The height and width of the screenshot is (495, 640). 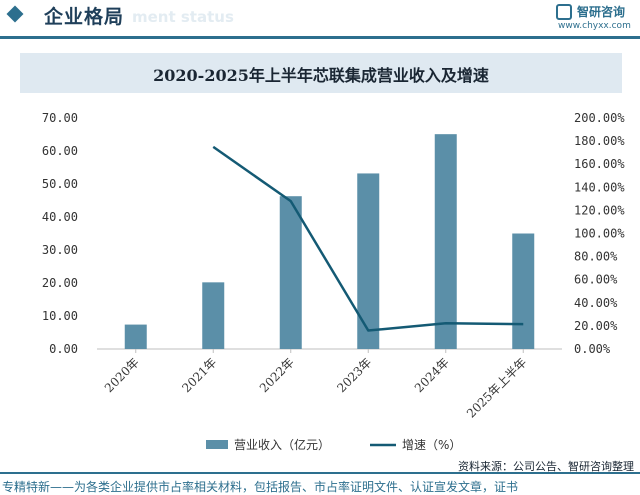 I want to click on y-right-tick-label: 140.00%, so click(x=599, y=187).